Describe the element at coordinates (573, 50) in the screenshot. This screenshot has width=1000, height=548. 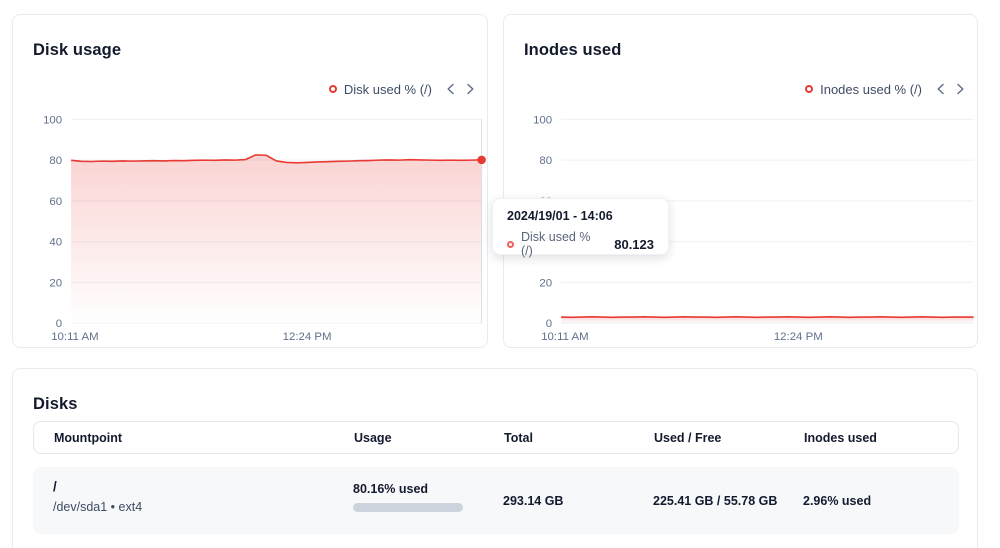
I see `card-title: Inodes used` at that location.